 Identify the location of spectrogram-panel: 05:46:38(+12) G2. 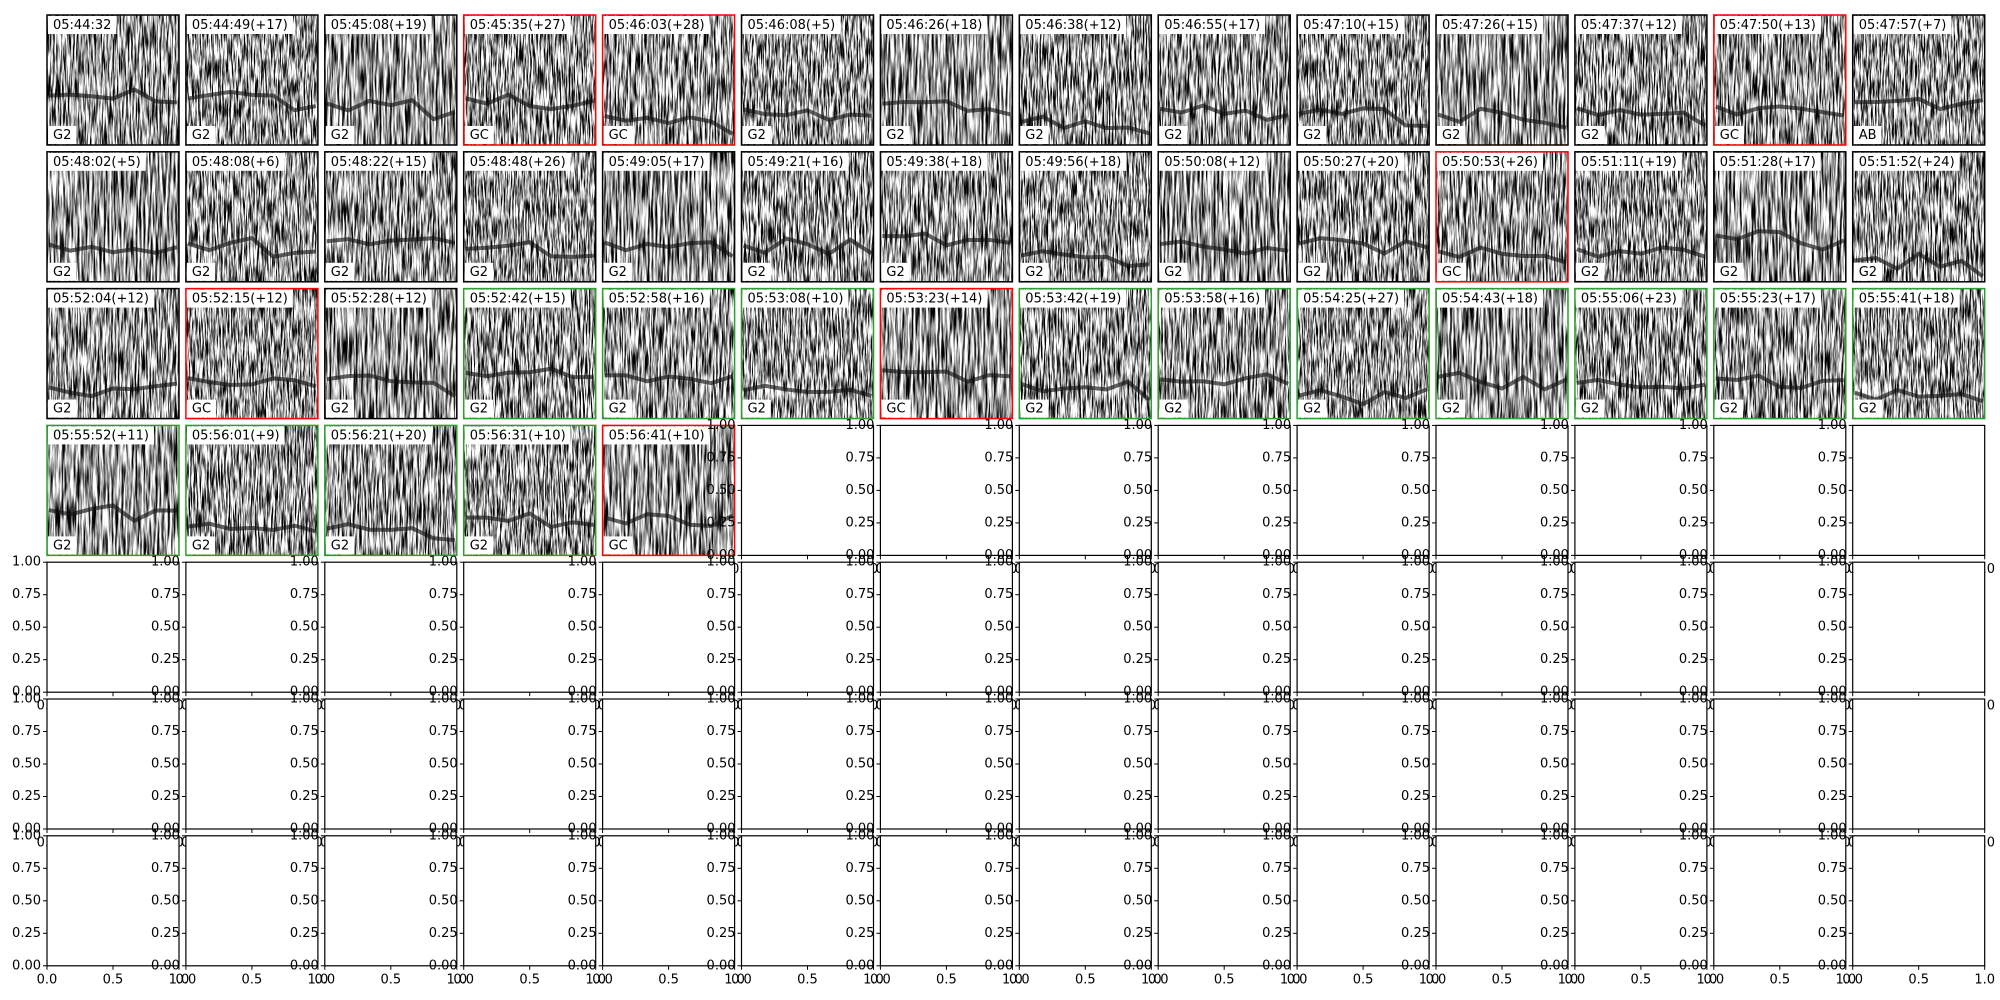
(1085, 80).